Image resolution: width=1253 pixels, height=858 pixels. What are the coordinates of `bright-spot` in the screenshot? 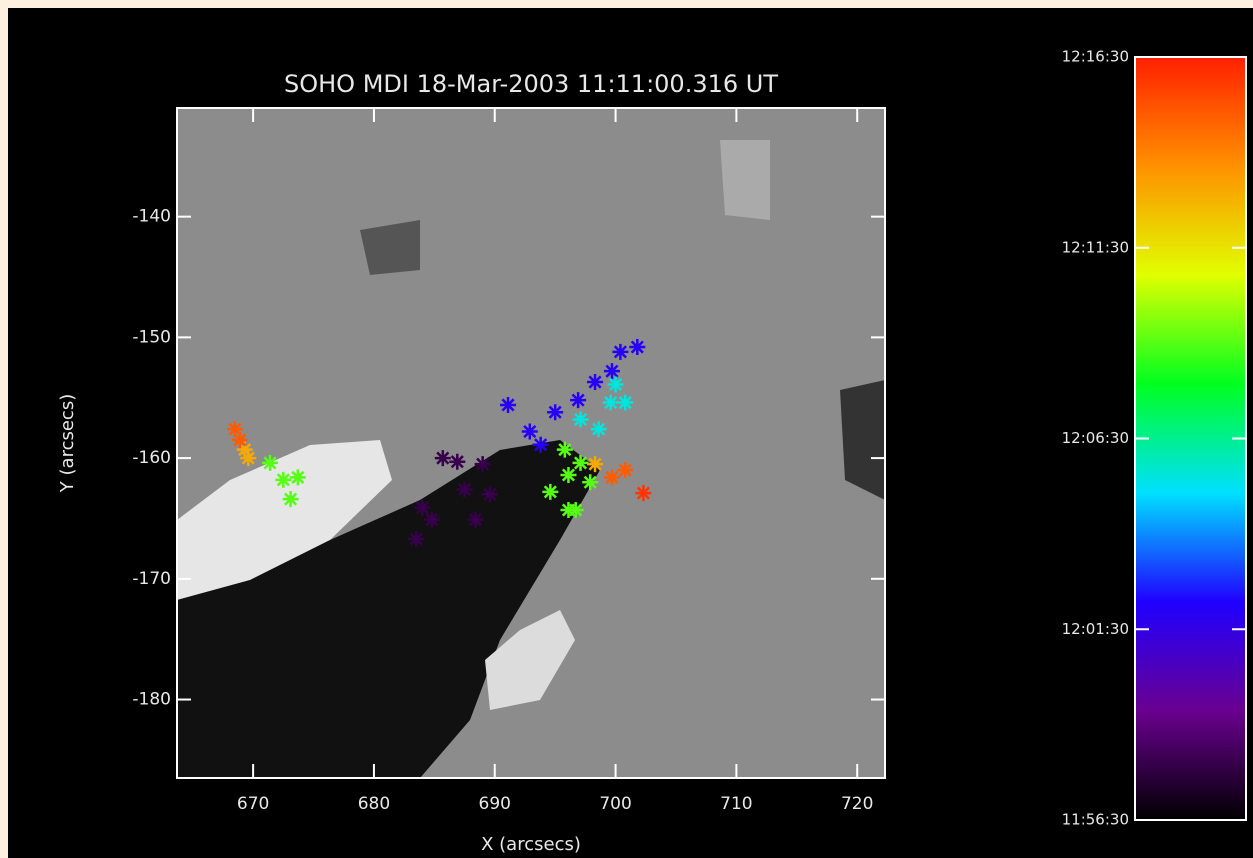 It's located at (745, 180).